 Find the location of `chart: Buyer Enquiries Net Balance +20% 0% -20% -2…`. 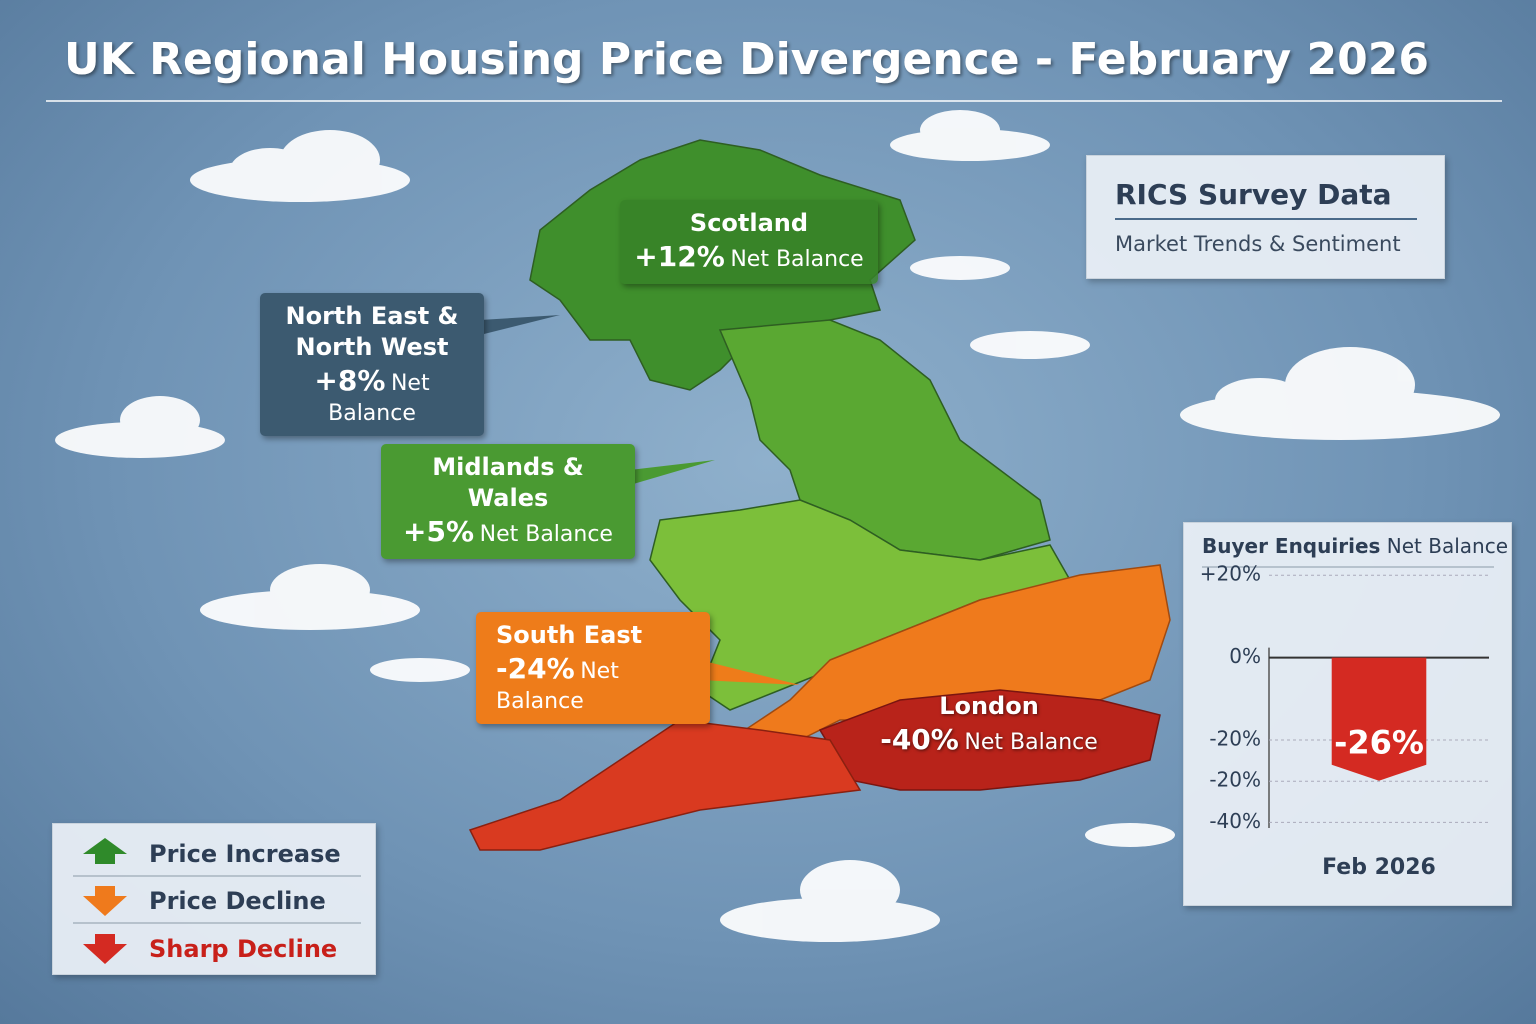

chart: Buyer Enquiries Net Balance +20% 0% -20% -2… is located at coordinates (1354, 707).